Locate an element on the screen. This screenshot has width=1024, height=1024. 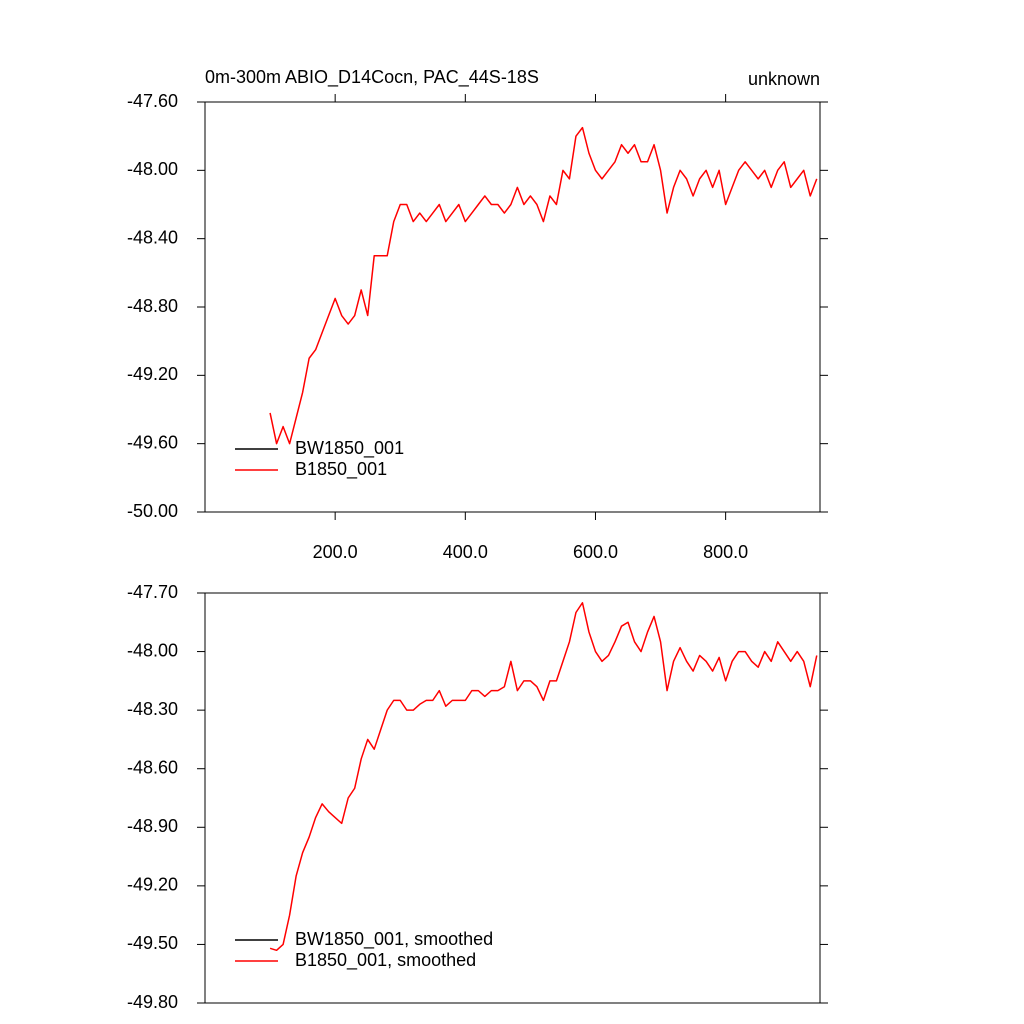
legend-label: BW1850_001 is located at coordinates (349, 448).